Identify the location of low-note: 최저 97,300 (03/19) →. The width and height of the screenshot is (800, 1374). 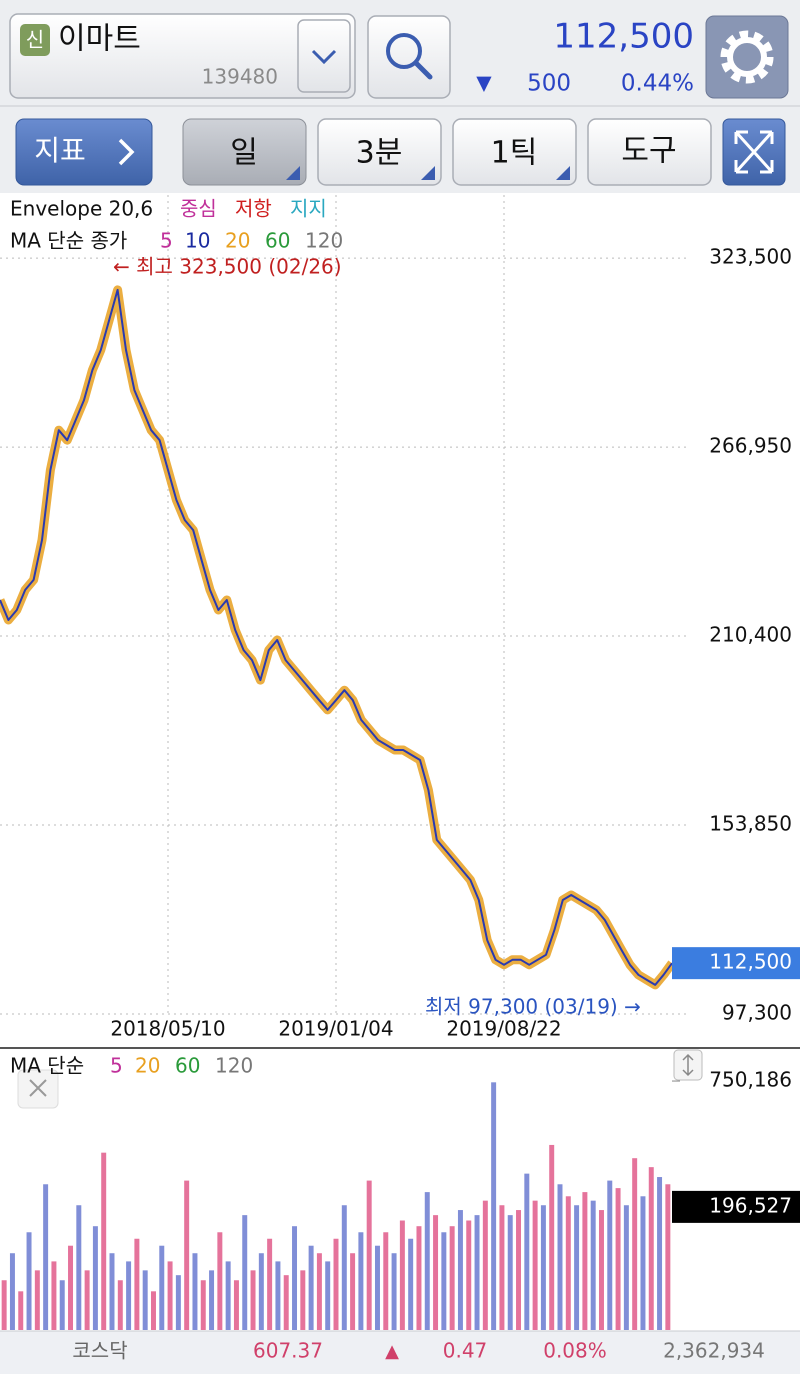
(533, 1007).